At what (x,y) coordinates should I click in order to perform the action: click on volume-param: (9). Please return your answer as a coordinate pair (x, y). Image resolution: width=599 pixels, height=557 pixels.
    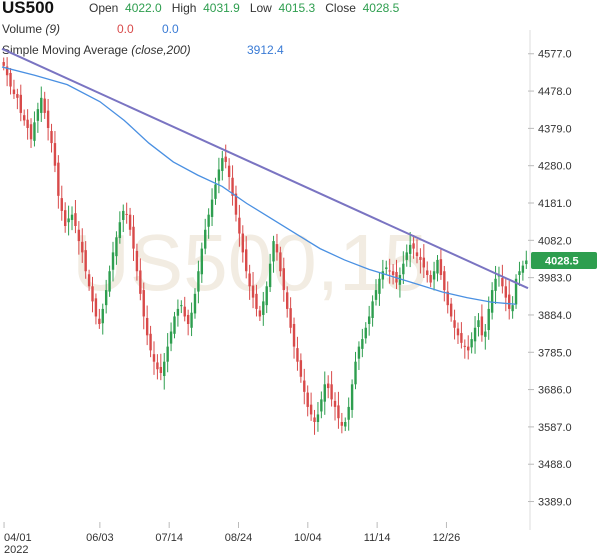
    Looking at the image, I should click on (53, 29).